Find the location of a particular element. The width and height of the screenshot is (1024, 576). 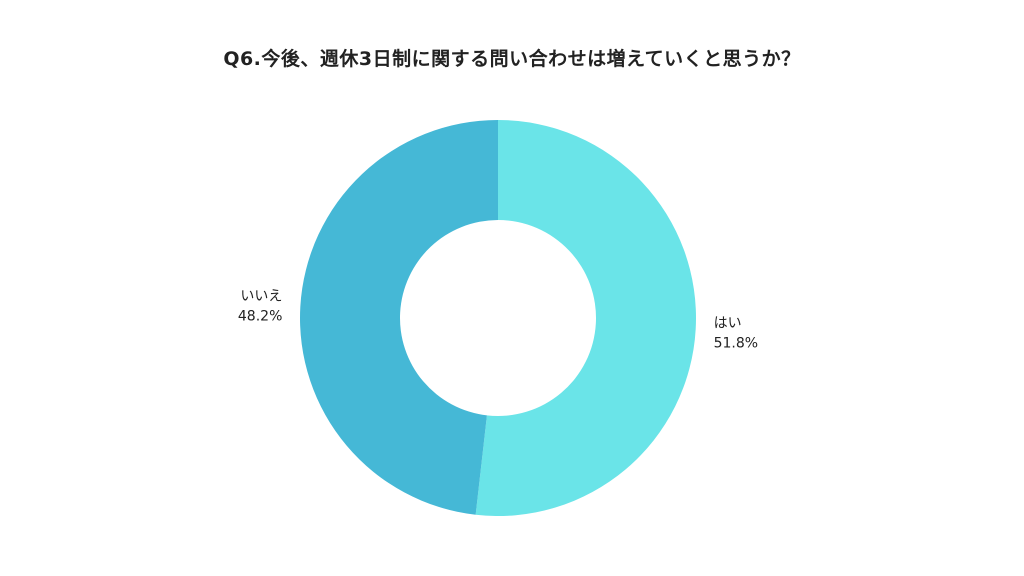

slice-labels: はい 51.8% いいえ 48.2% is located at coordinates (498, 320).